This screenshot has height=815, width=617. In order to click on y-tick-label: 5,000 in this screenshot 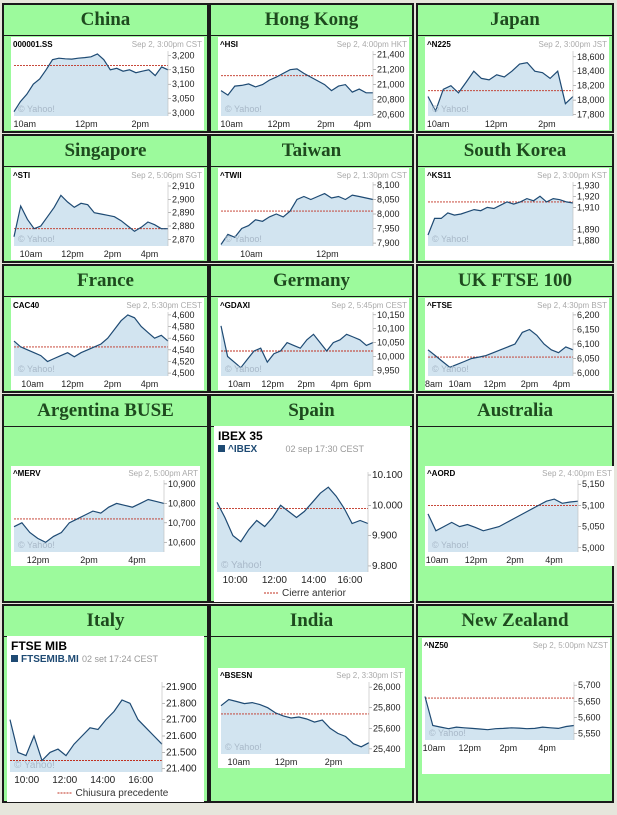, I will do `click(593, 548)`.